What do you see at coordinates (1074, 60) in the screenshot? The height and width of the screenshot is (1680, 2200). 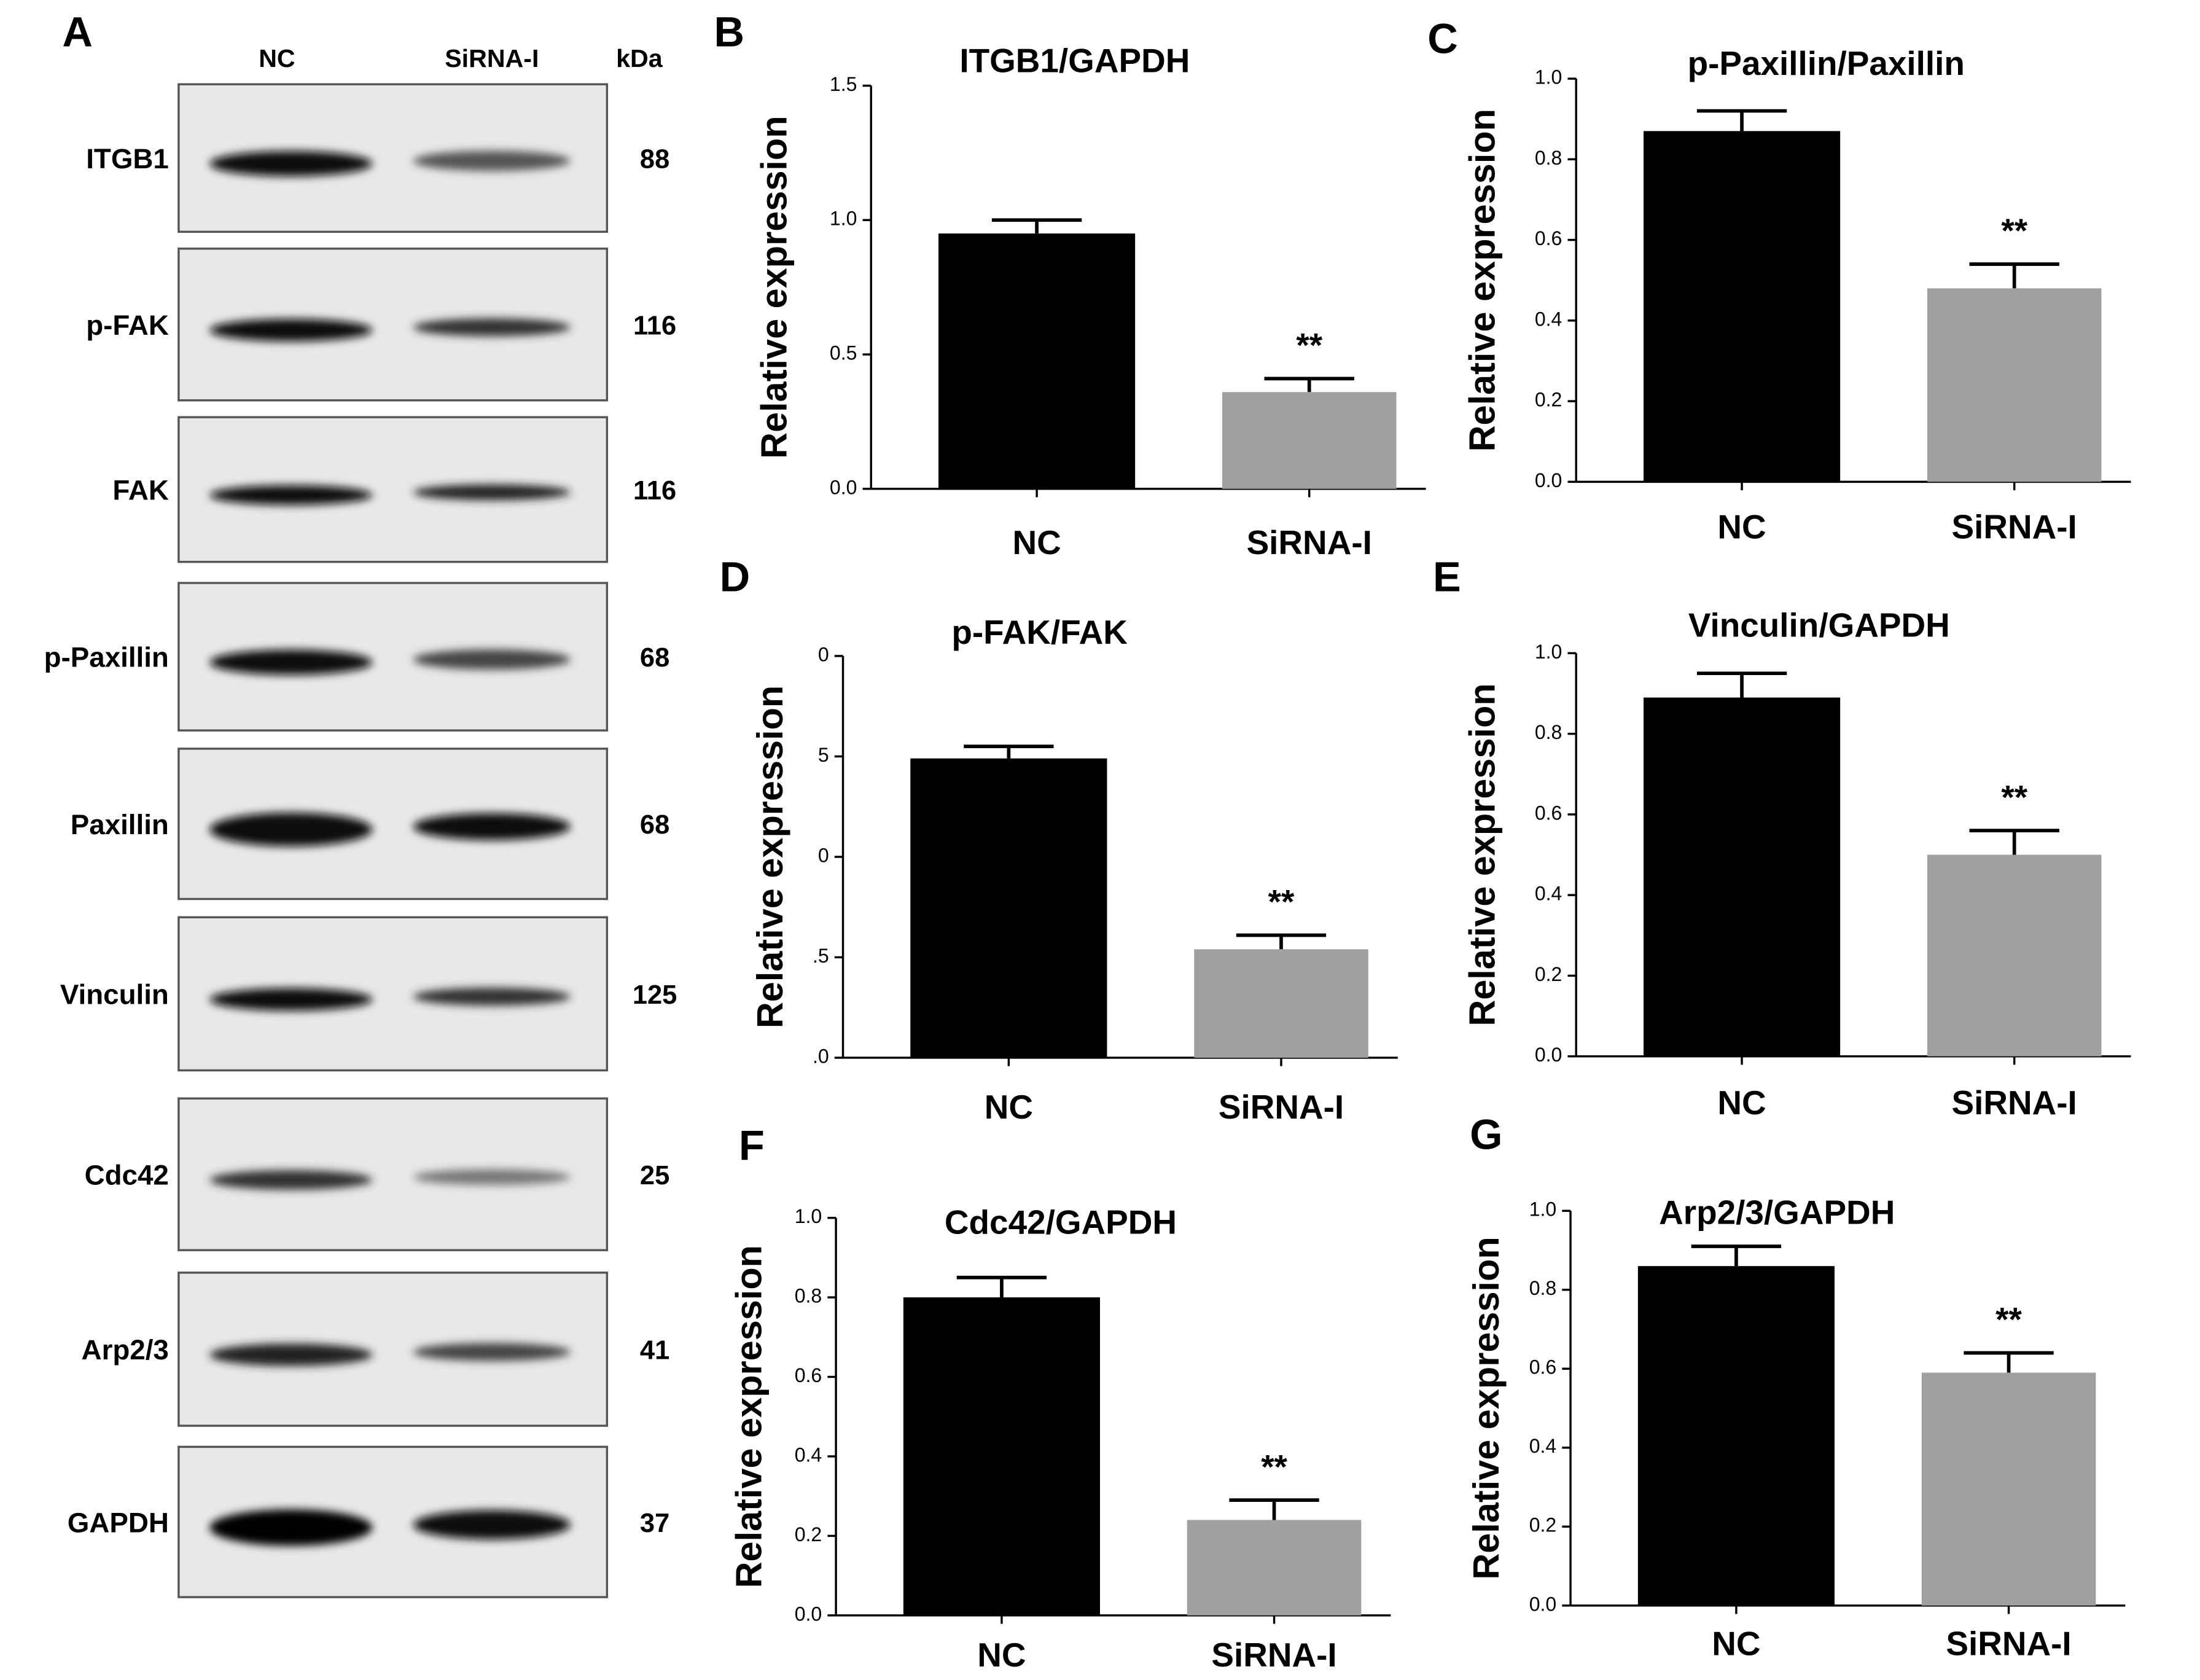 I see `chart-title: ITGB1/GAPDH` at bounding box center [1074, 60].